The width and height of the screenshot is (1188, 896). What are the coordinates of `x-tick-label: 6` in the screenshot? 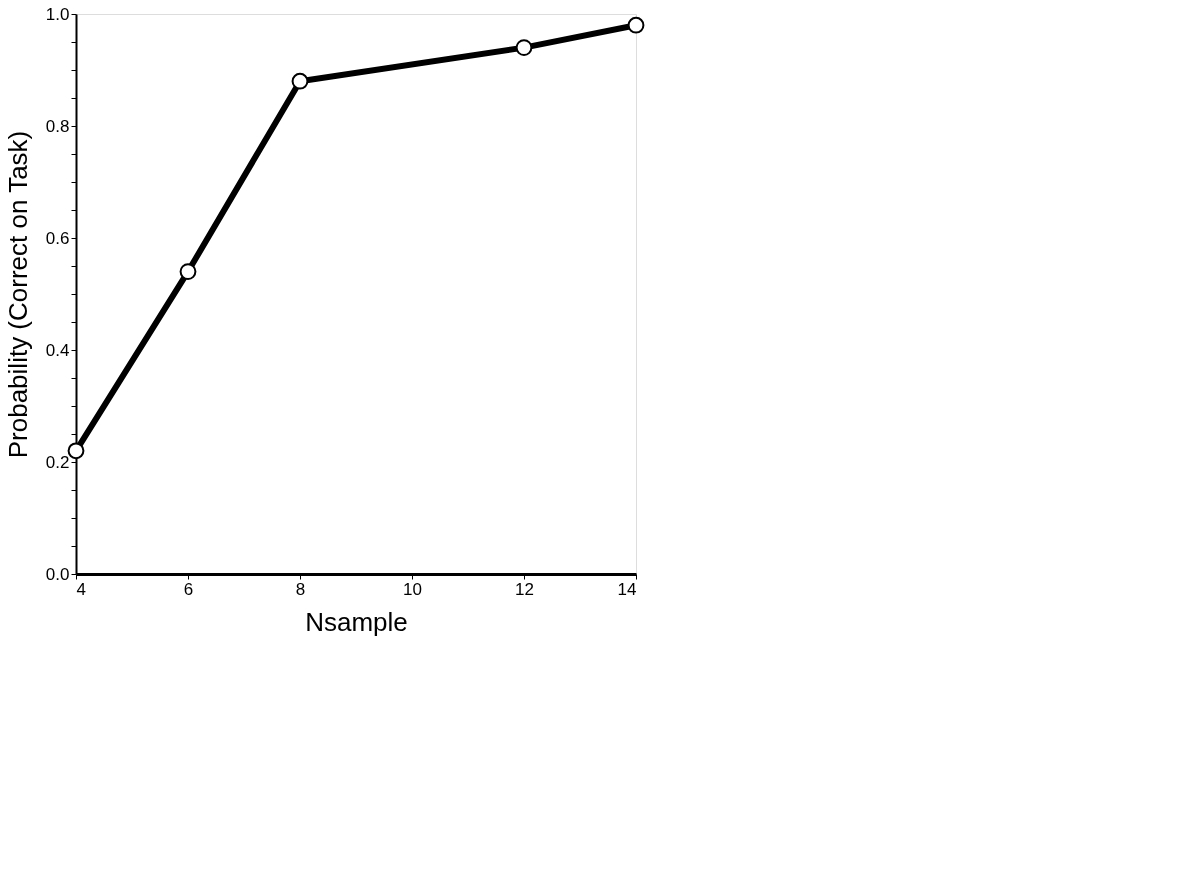 It's located at (188, 589).